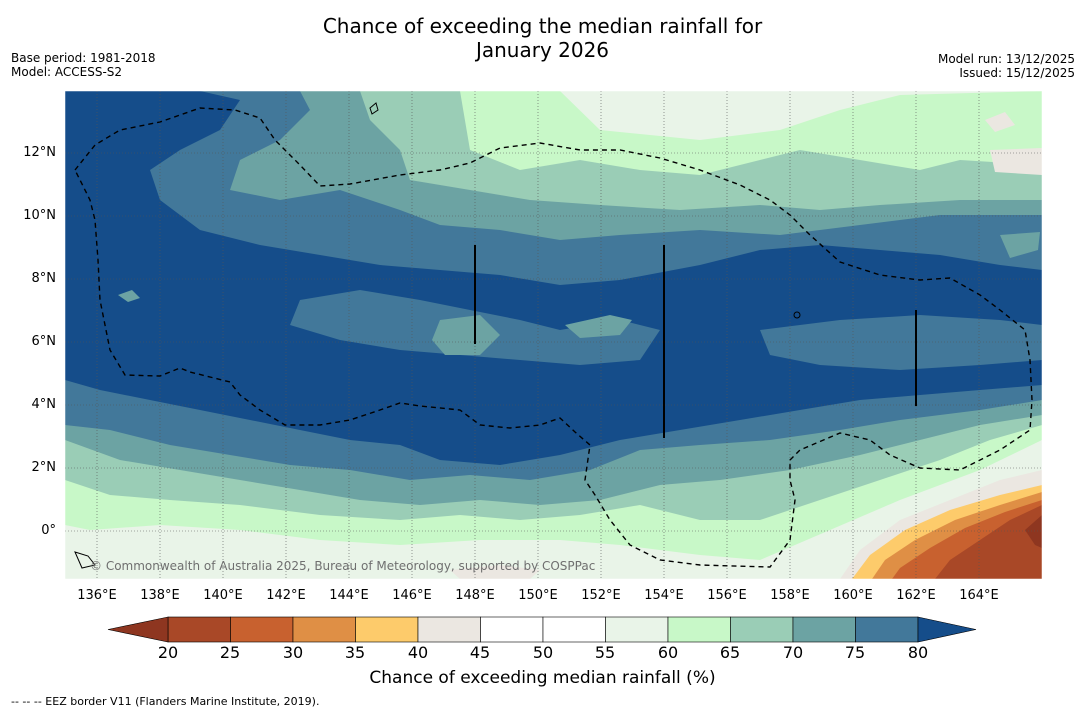  I want to click on cb-tick-60: 60, so click(668, 652).